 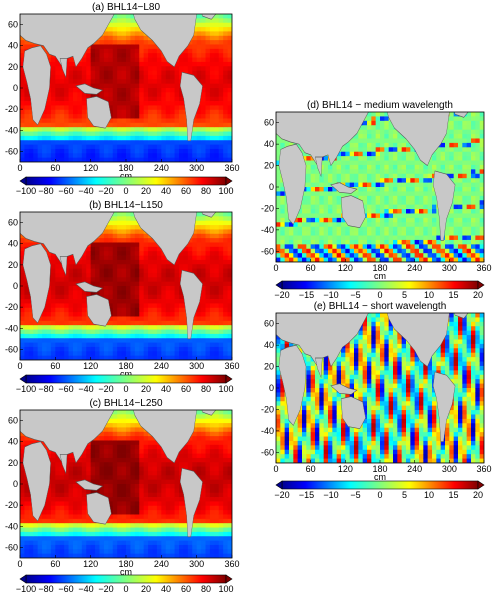 I want to click on panel-title: (b) BHL14−L150, so click(x=126, y=205).